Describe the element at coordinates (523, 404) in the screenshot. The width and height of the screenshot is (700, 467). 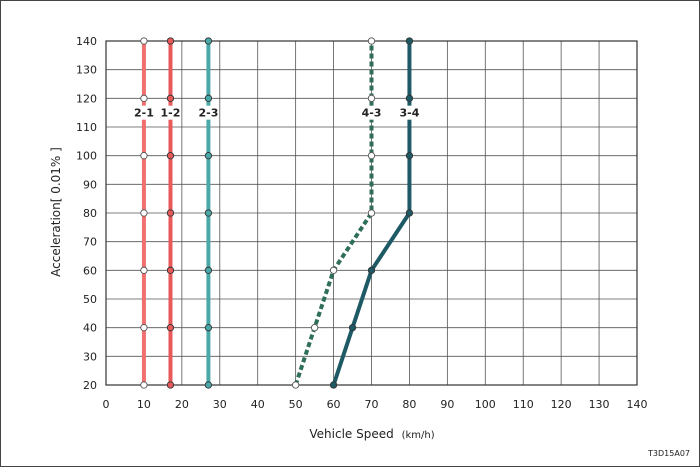
I see `x-tick-label: 110` at that location.